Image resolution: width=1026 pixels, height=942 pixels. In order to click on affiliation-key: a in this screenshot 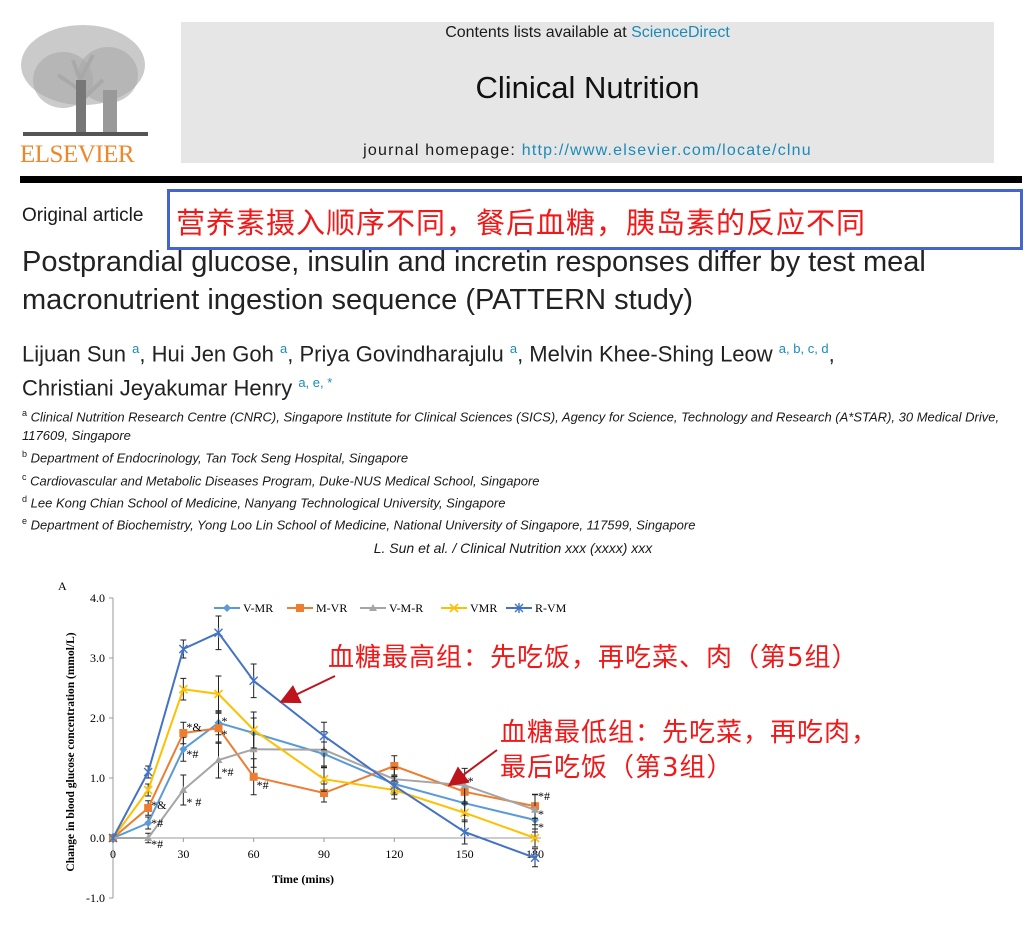, I will do `click(25, 413)`.